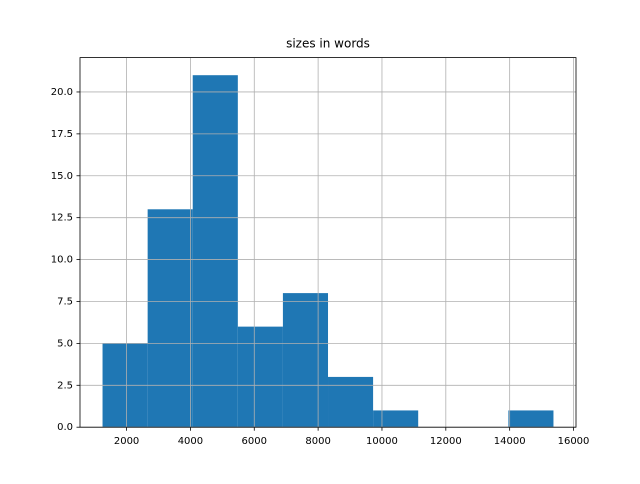 This screenshot has height=484, width=640. I want to click on x-tick-label: 12000, so click(446, 441).